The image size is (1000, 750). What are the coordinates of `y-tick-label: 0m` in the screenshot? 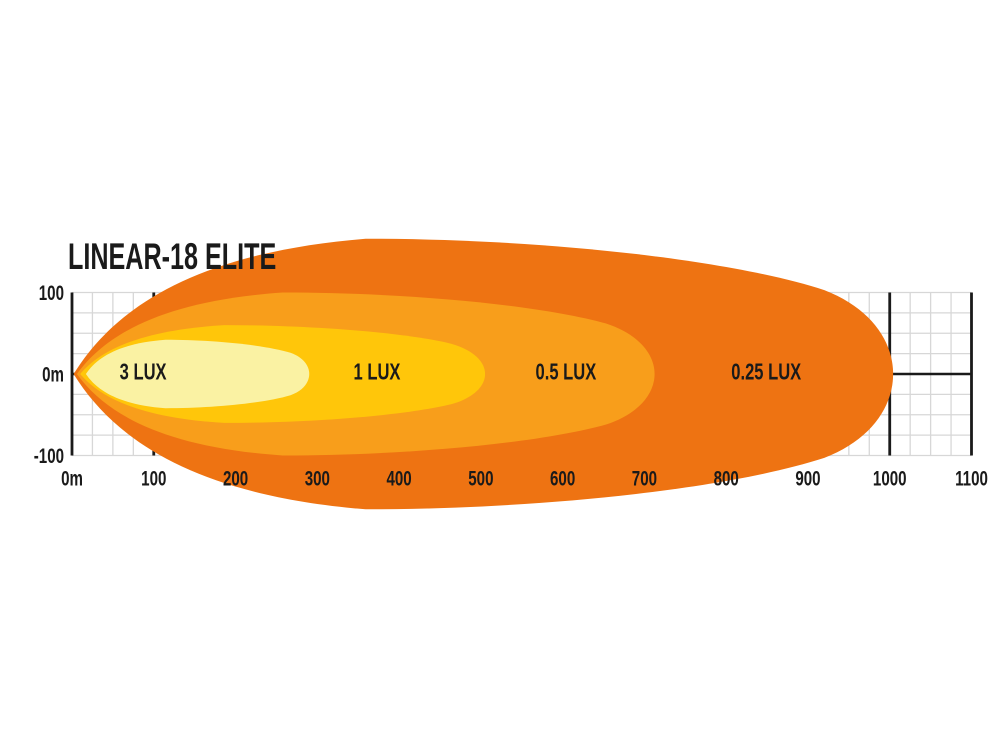 It's located at (53, 374).